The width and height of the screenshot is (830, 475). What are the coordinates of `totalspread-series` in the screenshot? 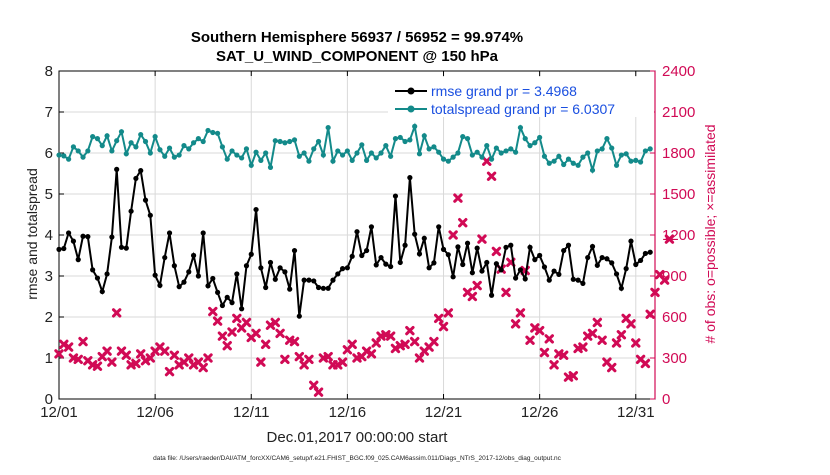 It's located at (354, 148).